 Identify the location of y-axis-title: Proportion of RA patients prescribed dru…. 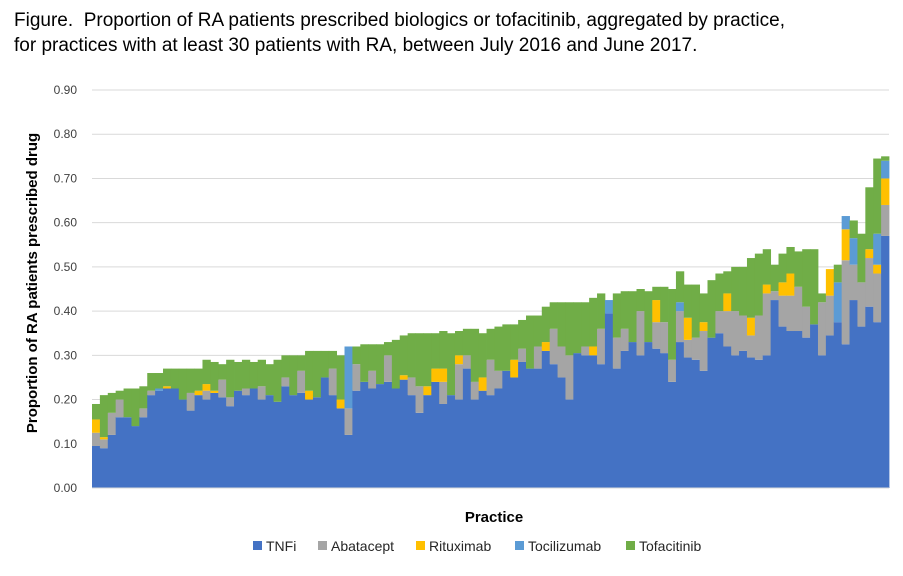
(32, 283).